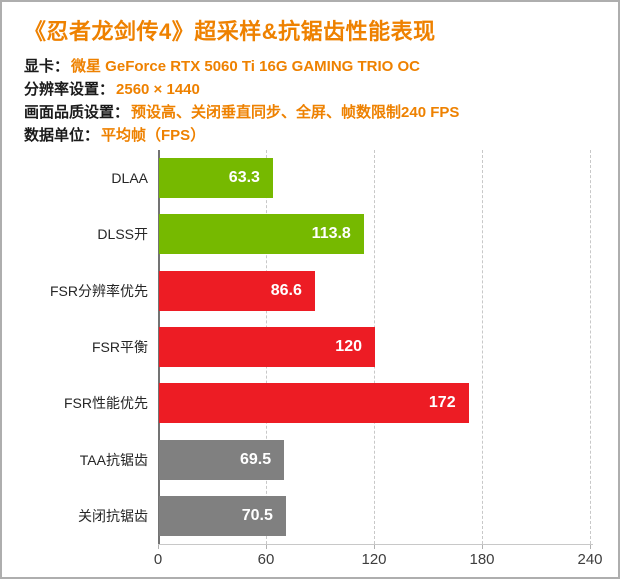 This screenshot has height=579, width=620. What do you see at coordinates (99, 290) in the screenshot?
I see `category-label-2: FSR分辨率优先` at bounding box center [99, 290].